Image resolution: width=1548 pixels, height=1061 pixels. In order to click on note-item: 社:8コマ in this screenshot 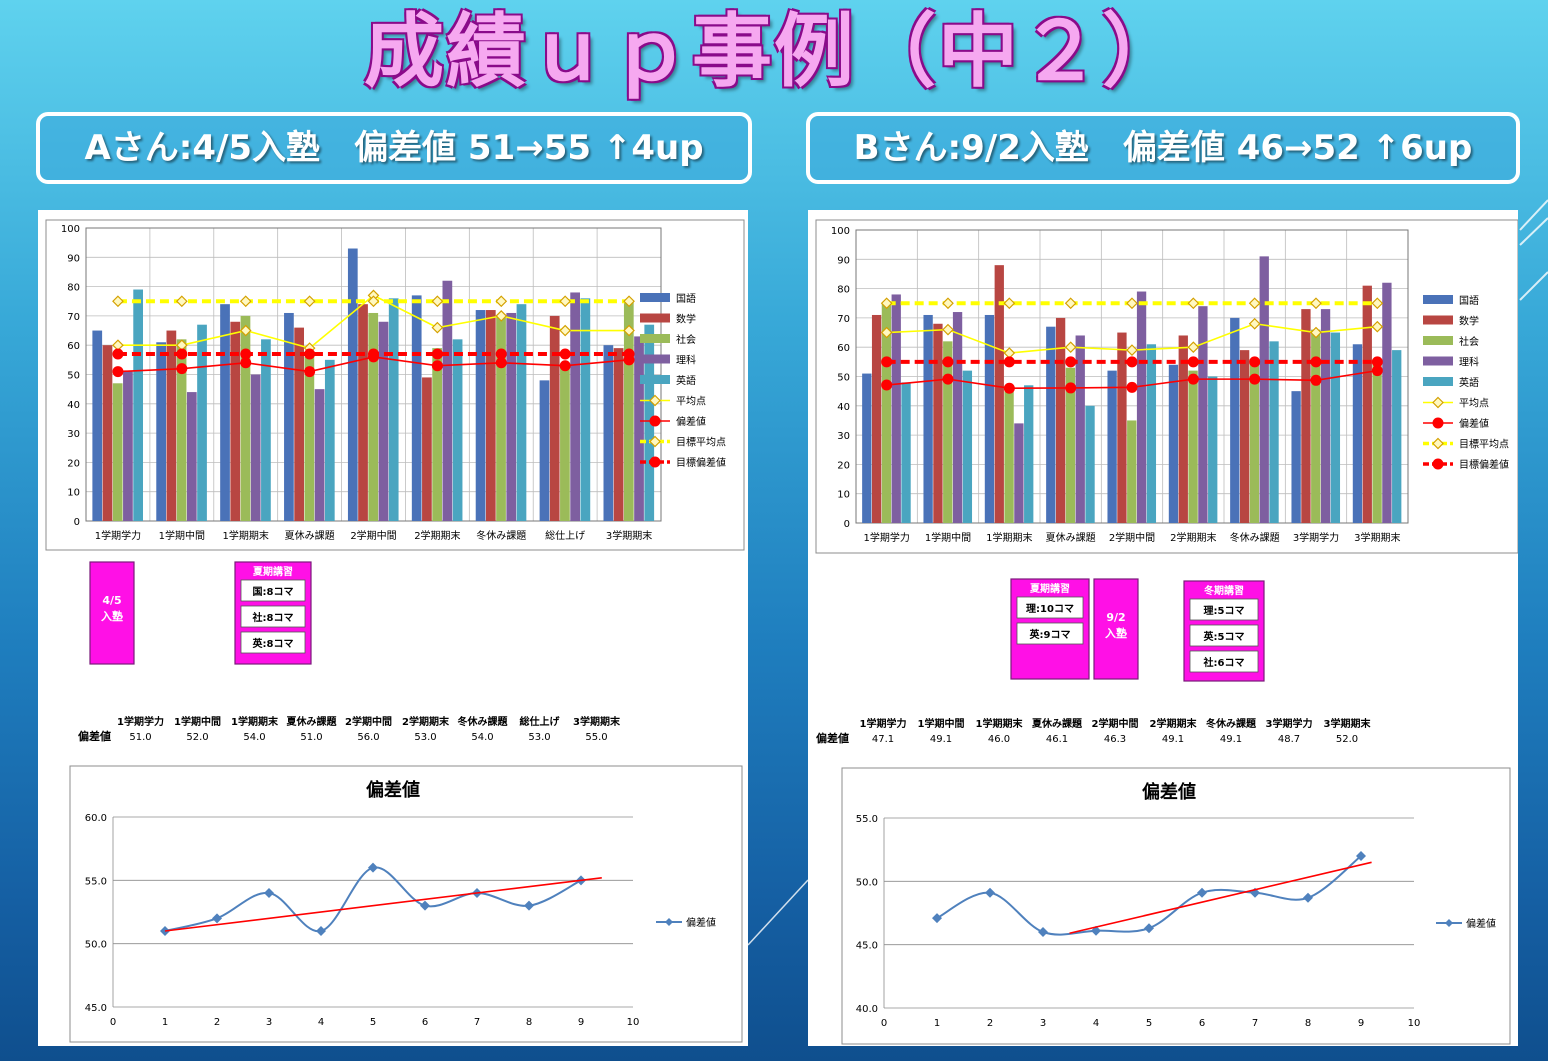, I will do `click(273, 617)`.